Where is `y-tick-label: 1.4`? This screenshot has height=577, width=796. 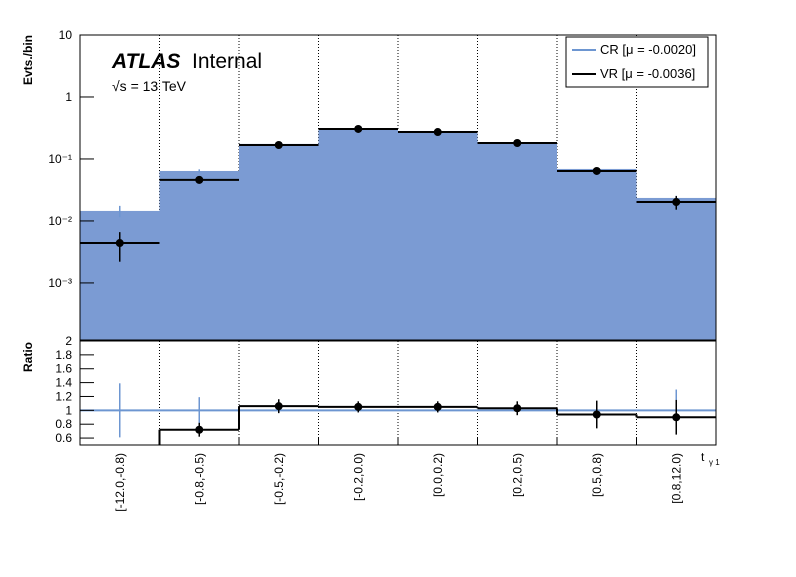
y-tick-label: 1.4 is located at coordinates (63, 383).